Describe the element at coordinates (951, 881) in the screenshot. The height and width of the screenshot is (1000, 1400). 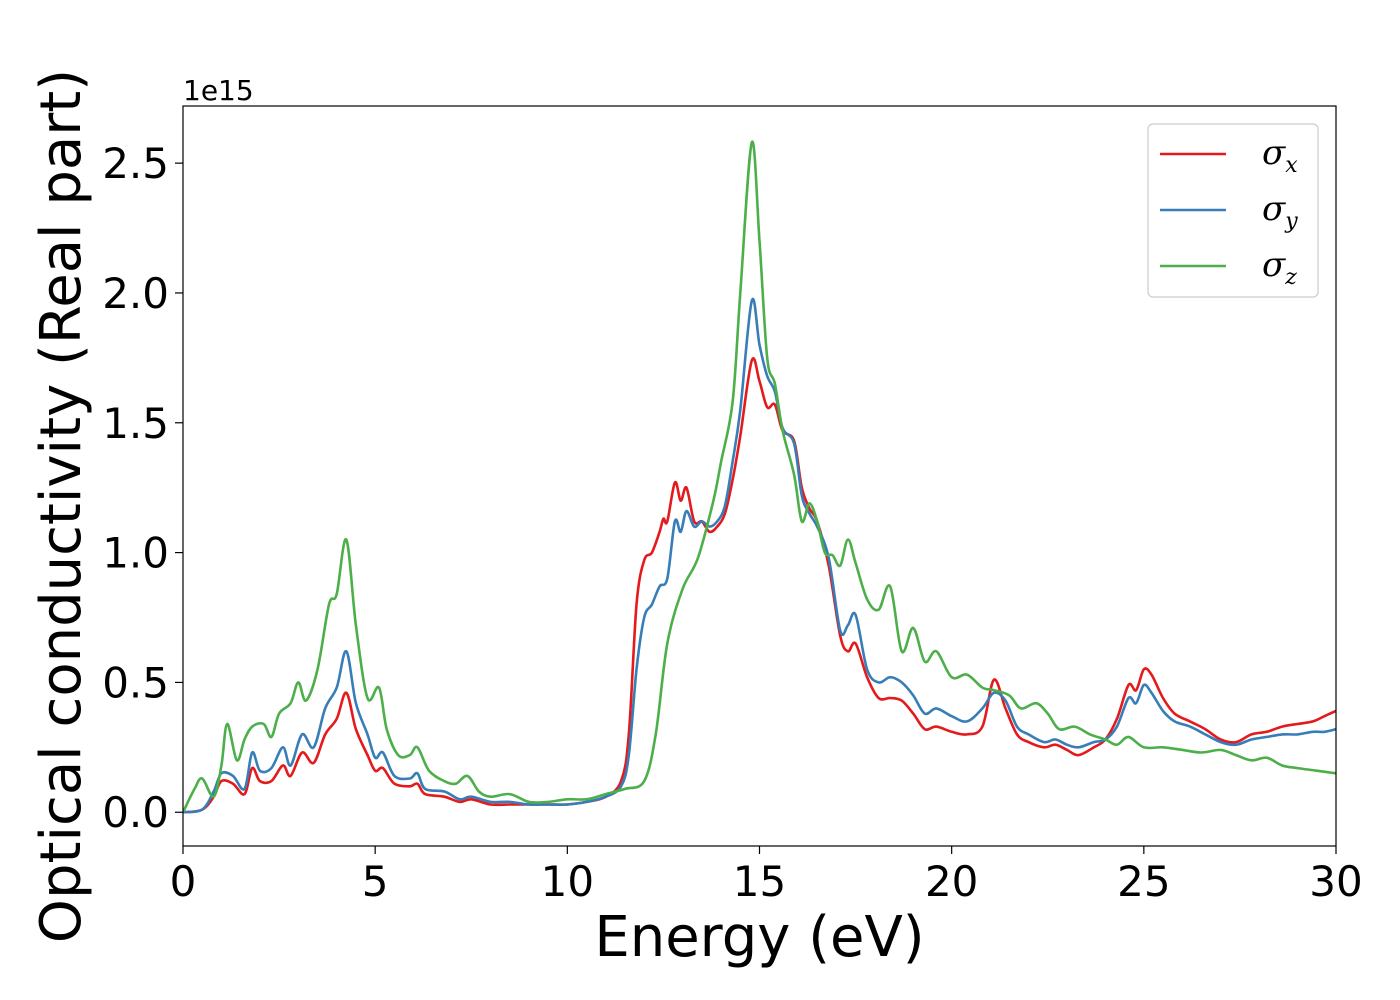
I see `x-tick-label: 20` at that location.